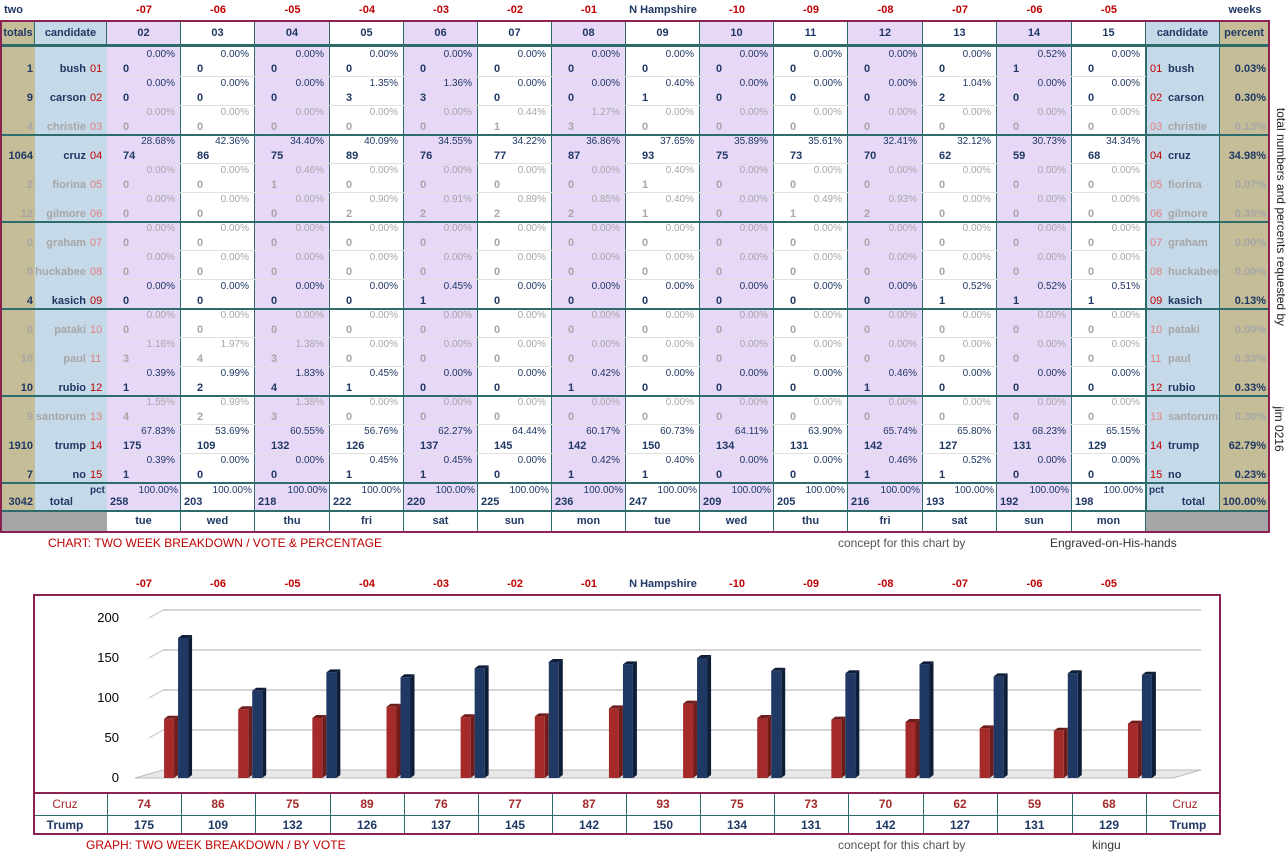  What do you see at coordinates (158, 431) in the screenshot?
I see `cell-percent: 67.83%` at bounding box center [158, 431].